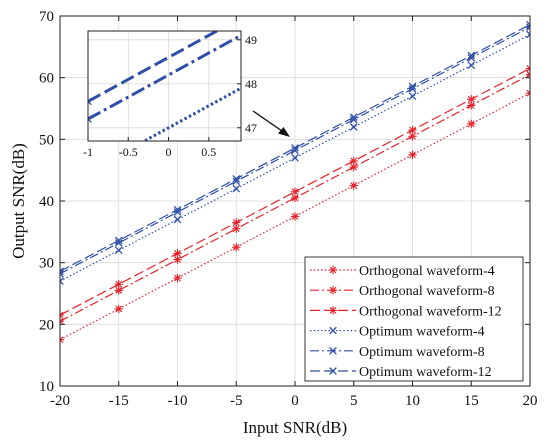 The image size is (550, 446). Describe the element at coordinates (530, 401) in the screenshot. I see `x-tick-label: 20` at that location.